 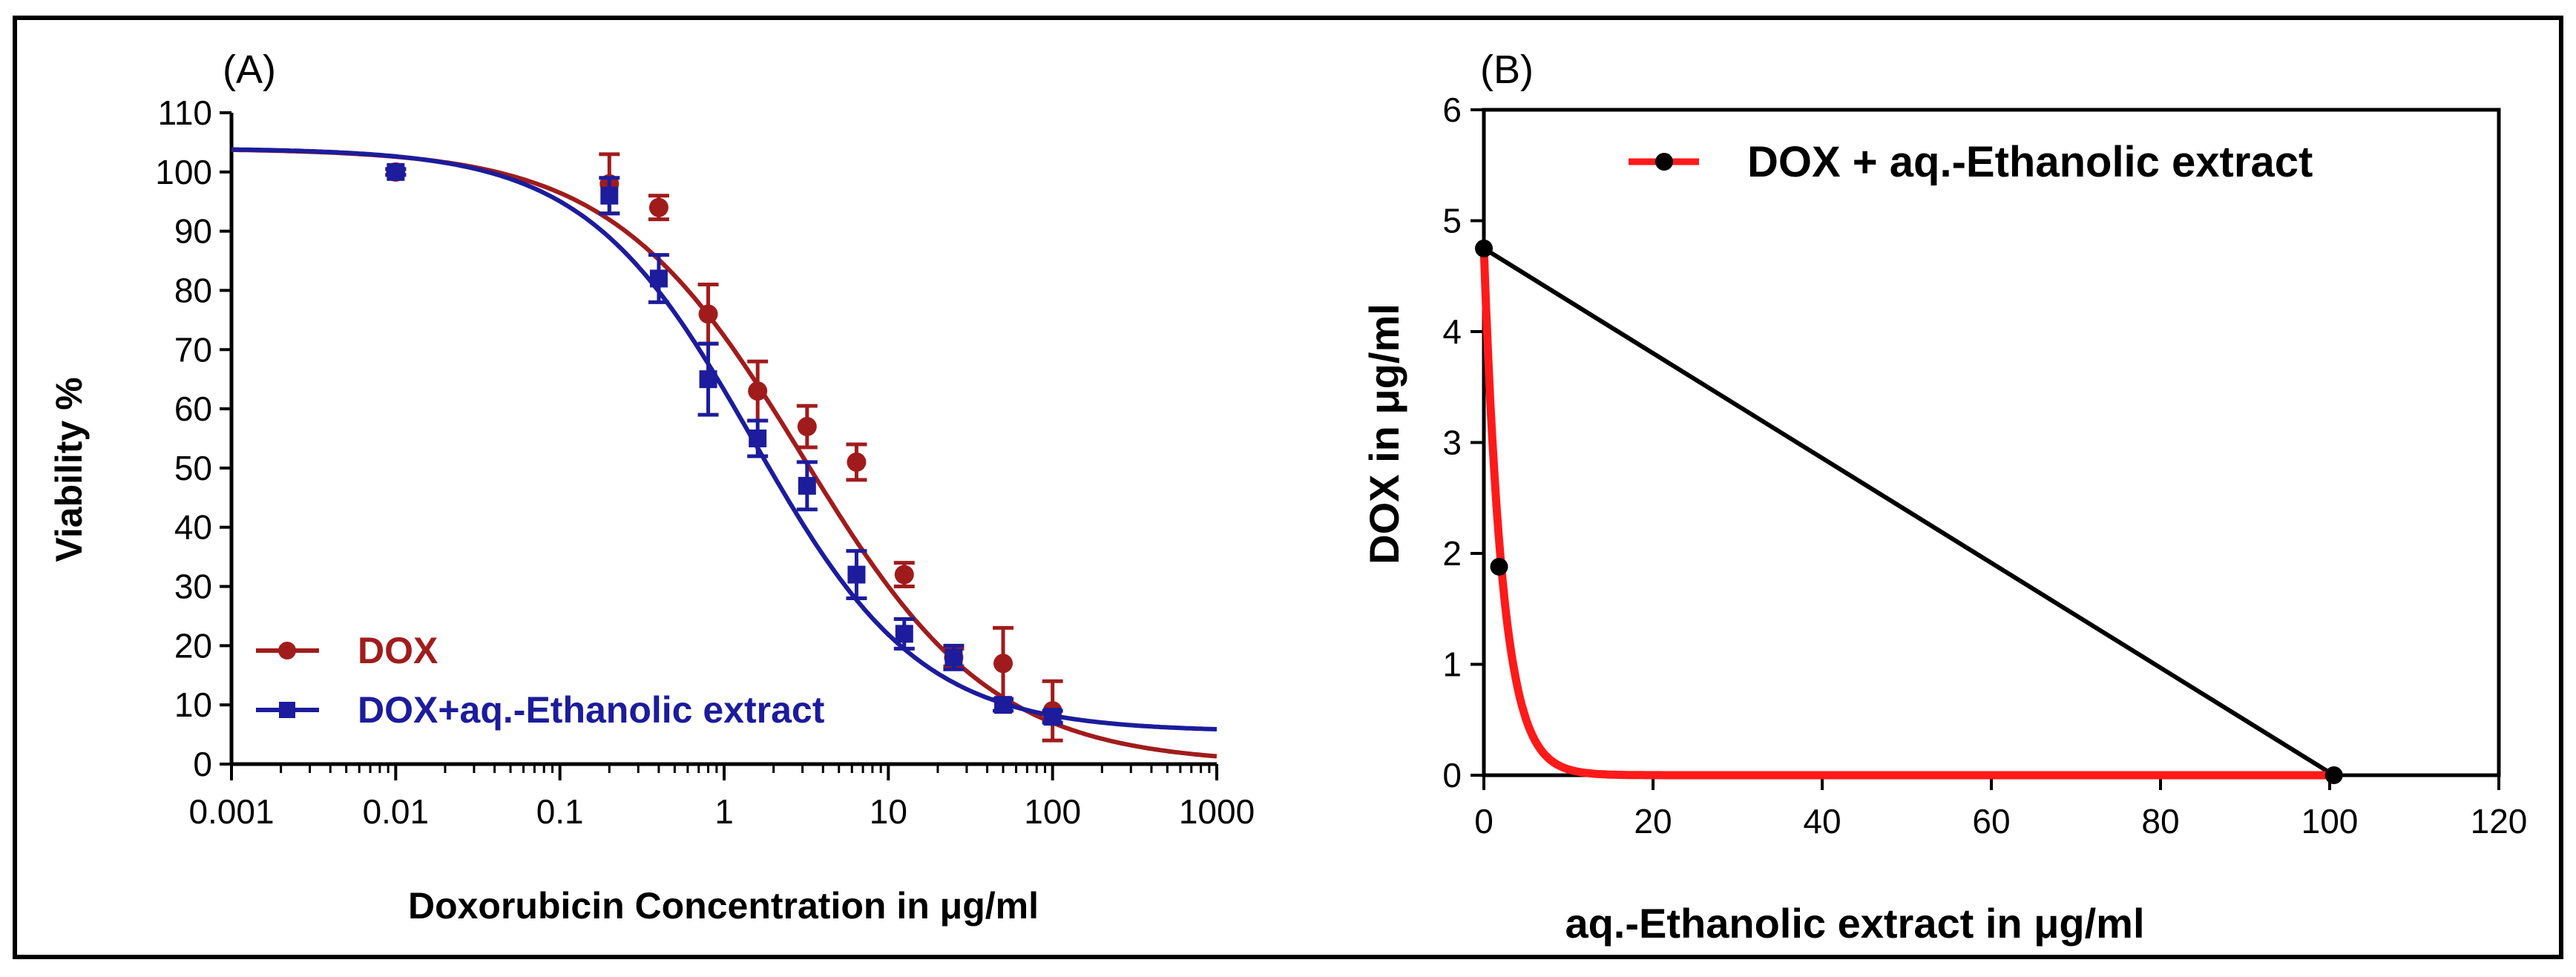 What do you see at coordinates (1217, 812) in the screenshot?
I see `panel-a-x-tick-label: 1000` at bounding box center [1217, 812].